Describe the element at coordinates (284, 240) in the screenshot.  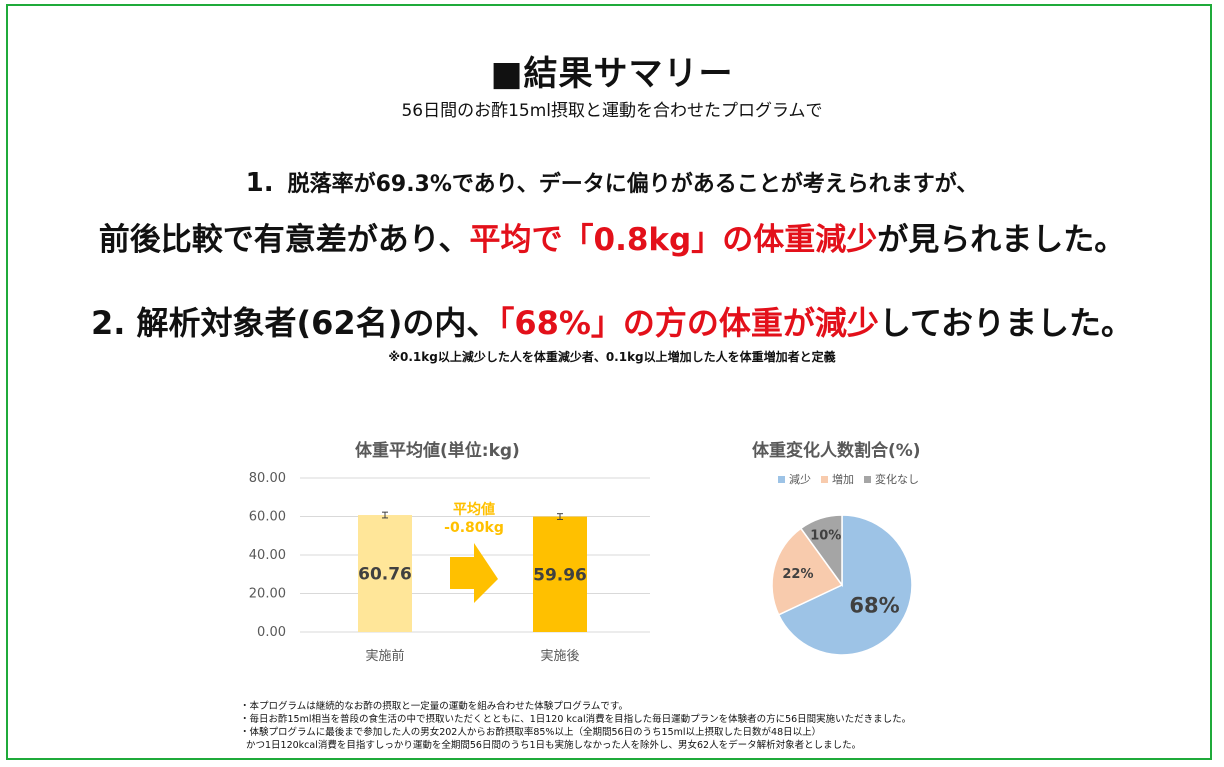
I see `point1-line2-pre: 前後比較で有意差があり、` at that location.